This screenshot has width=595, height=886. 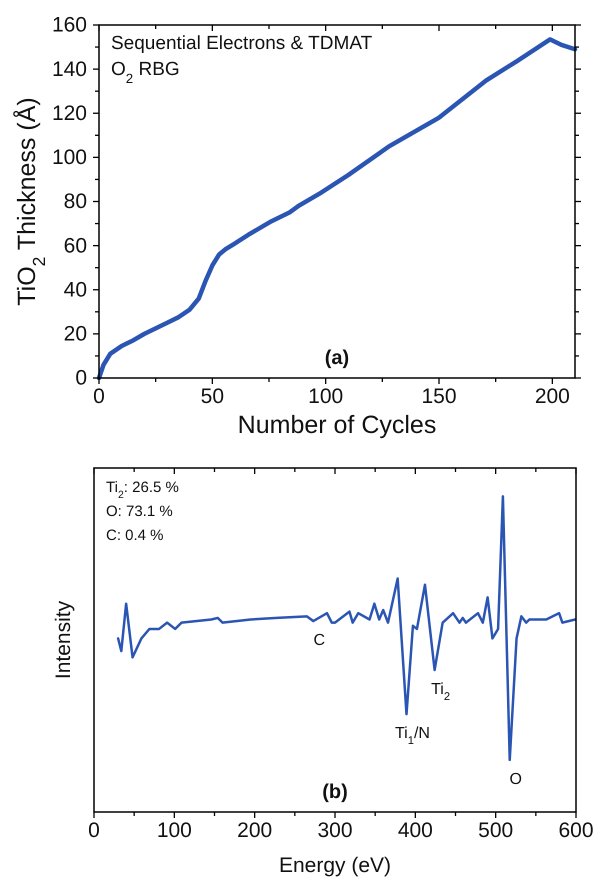 What do you see at coordinates (337, 358) in the screenshot?
I see `annotation: (a)` at bounding box center [337, 358].